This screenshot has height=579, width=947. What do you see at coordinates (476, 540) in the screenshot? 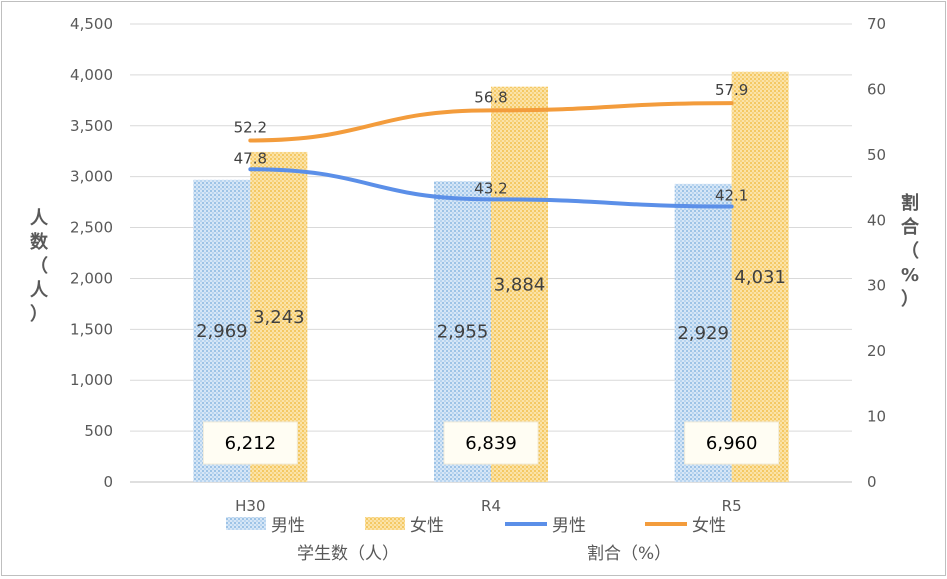
I see `legend: 男性 女性 男性 女性 学生数（人） 割合（%）` at bounding box center [476, 540].